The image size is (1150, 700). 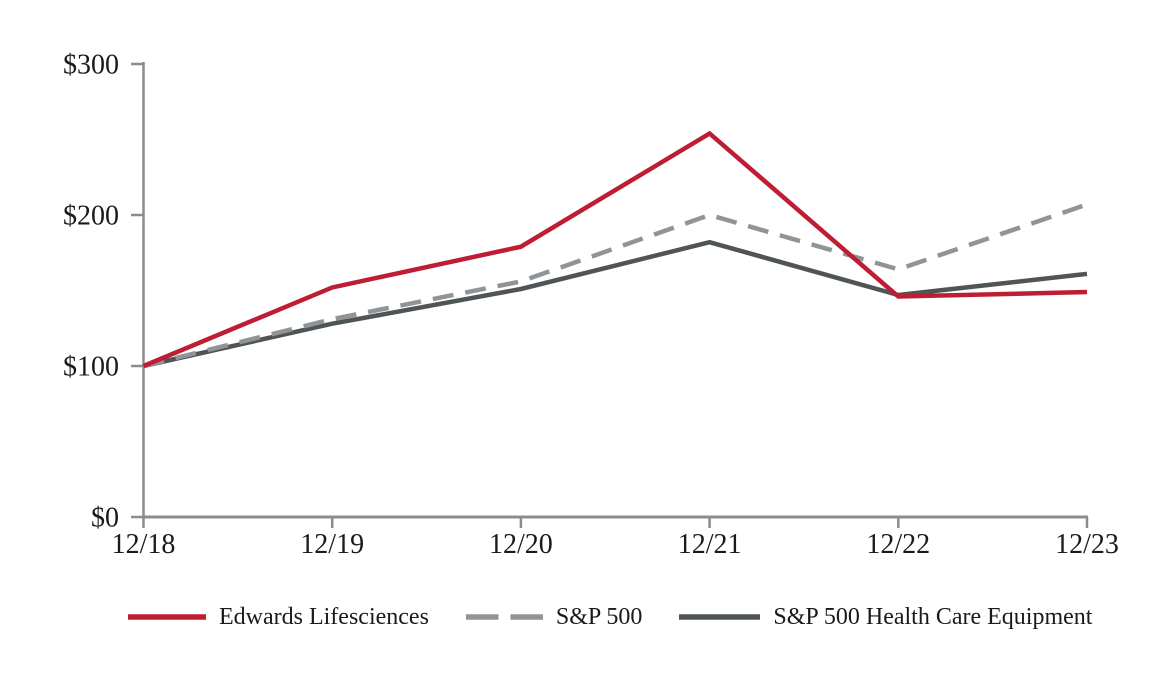 What do you see at coordinates (91, 216) in the screenshot?
I see `y-tick-label: $200` at bounding box center [91, 216].